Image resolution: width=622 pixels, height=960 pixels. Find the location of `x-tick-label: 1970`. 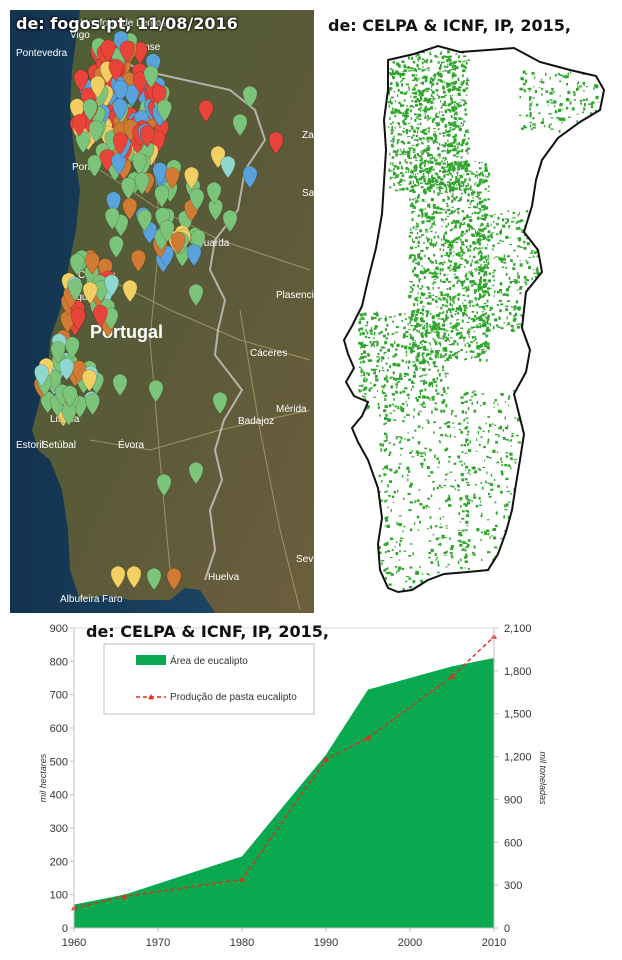

x-tick-label: 1970 is located at coordinates (158, 943).